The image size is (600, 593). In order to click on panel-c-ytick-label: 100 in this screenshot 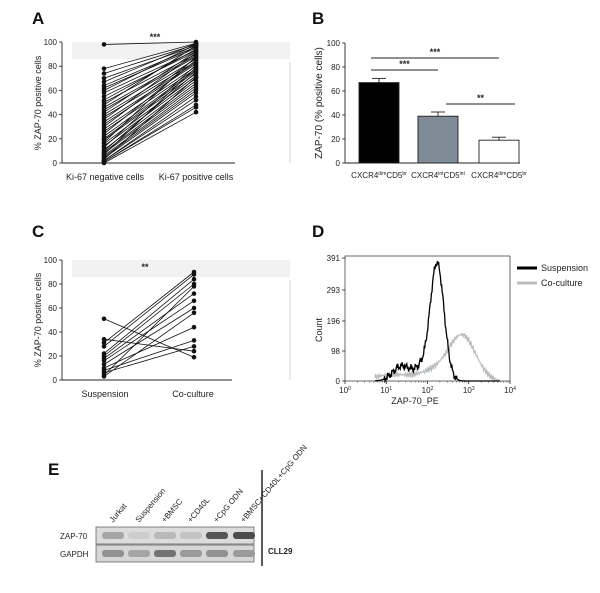, I will do `click(51, 260)`.